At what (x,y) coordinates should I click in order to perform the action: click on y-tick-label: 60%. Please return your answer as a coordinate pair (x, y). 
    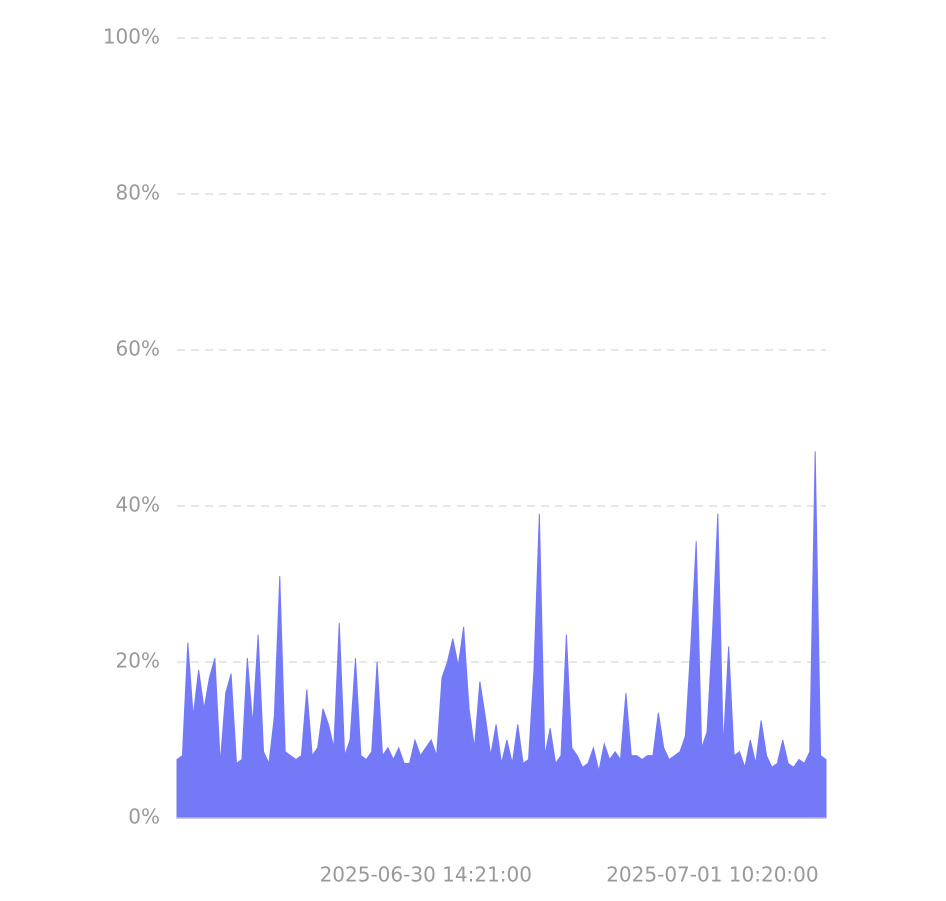
    Looking at the image, I should click on (138, 349).